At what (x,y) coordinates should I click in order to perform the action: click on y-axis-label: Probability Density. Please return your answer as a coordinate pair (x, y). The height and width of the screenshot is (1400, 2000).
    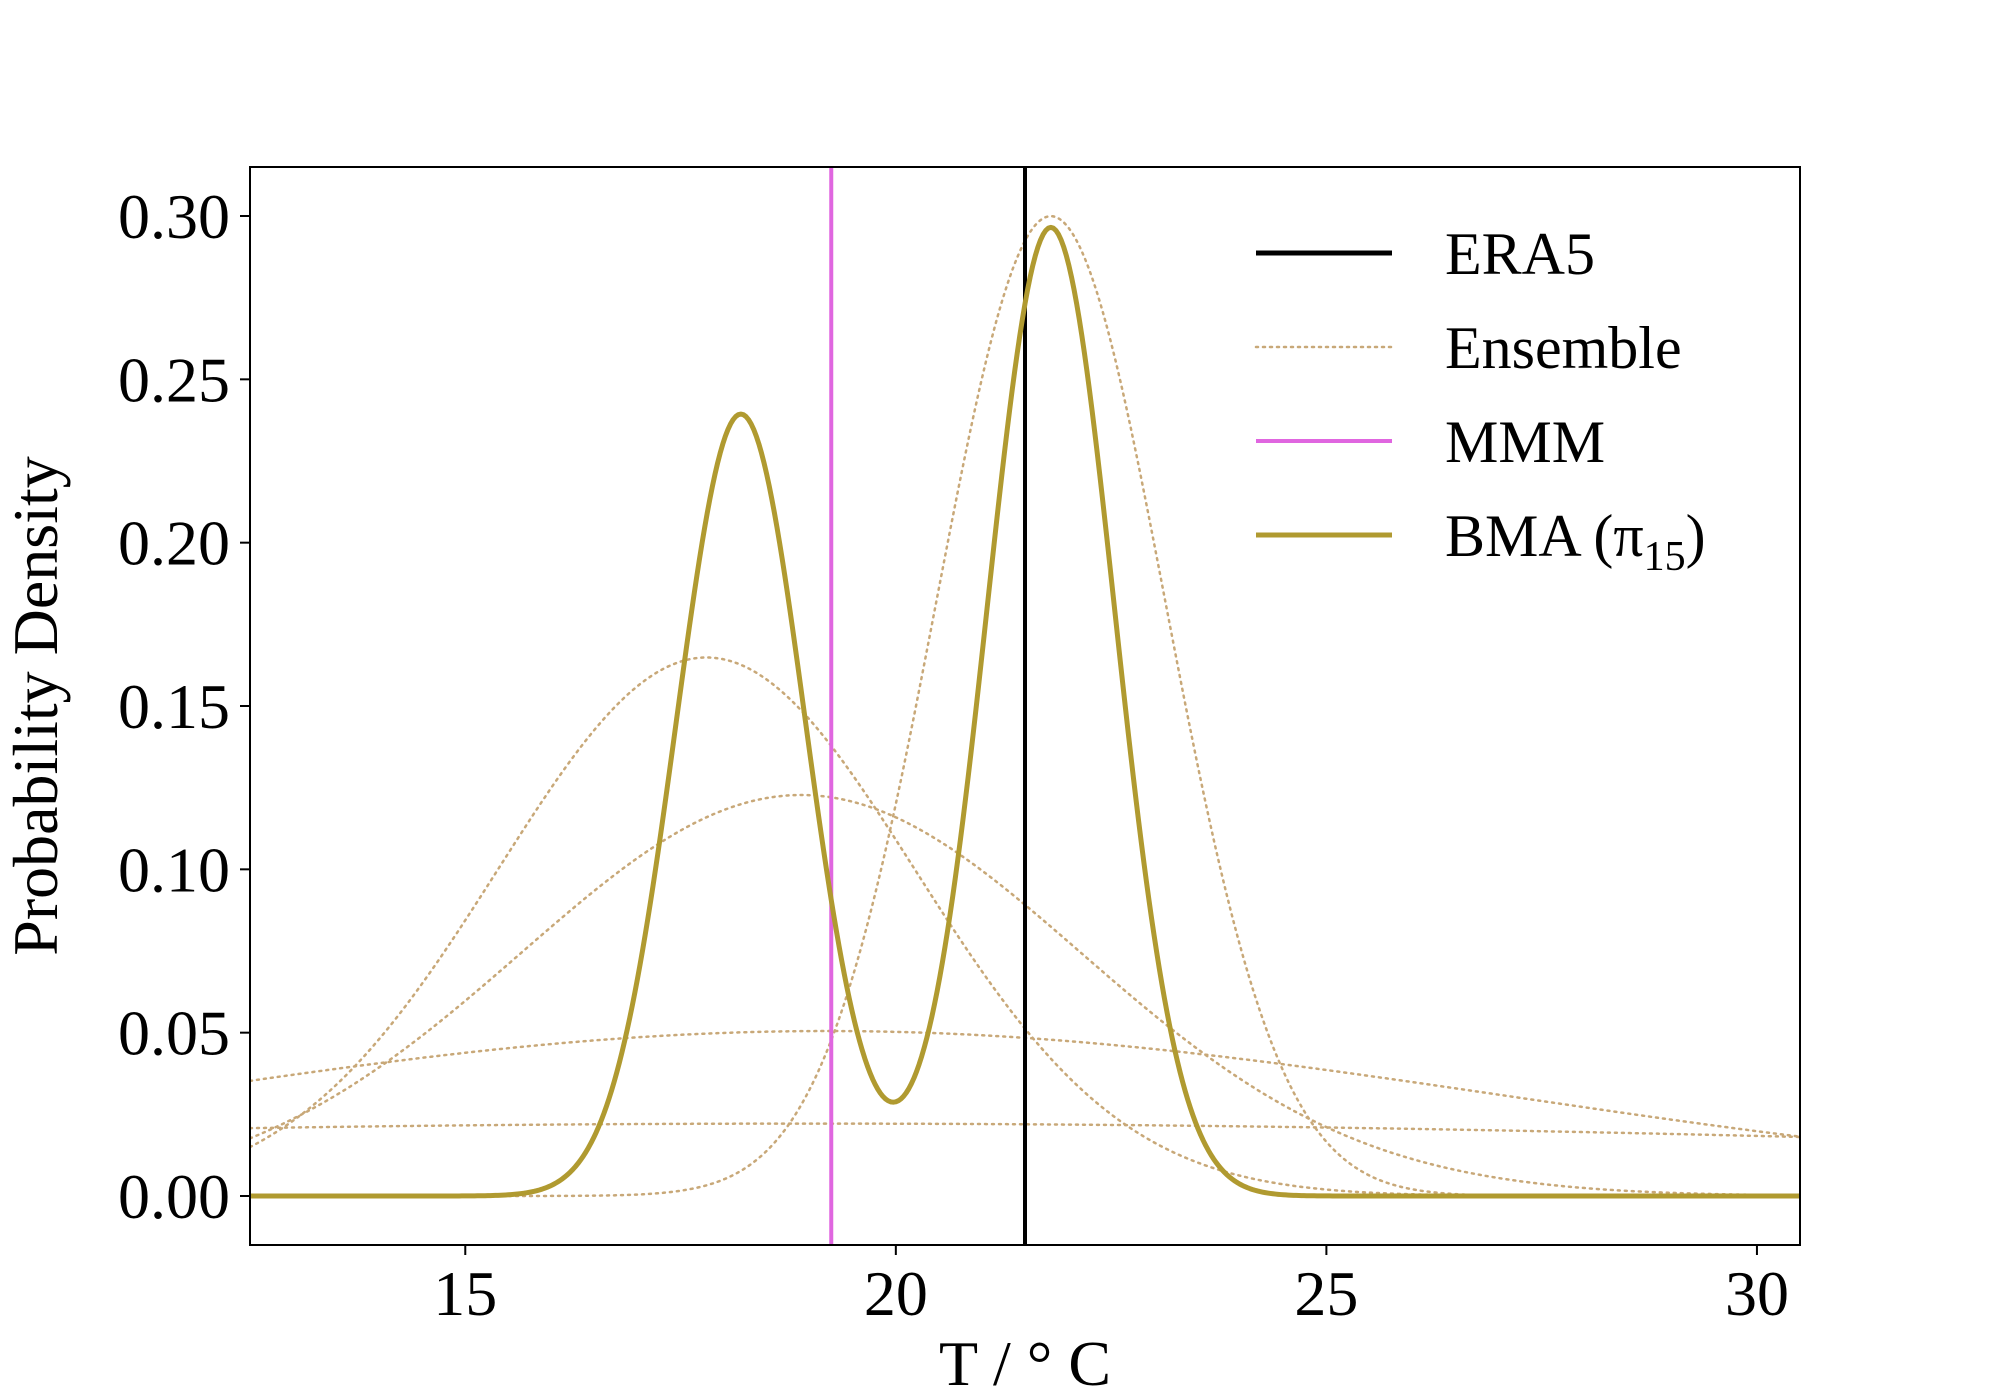
    Looking at the image, I should click on (35, 706).